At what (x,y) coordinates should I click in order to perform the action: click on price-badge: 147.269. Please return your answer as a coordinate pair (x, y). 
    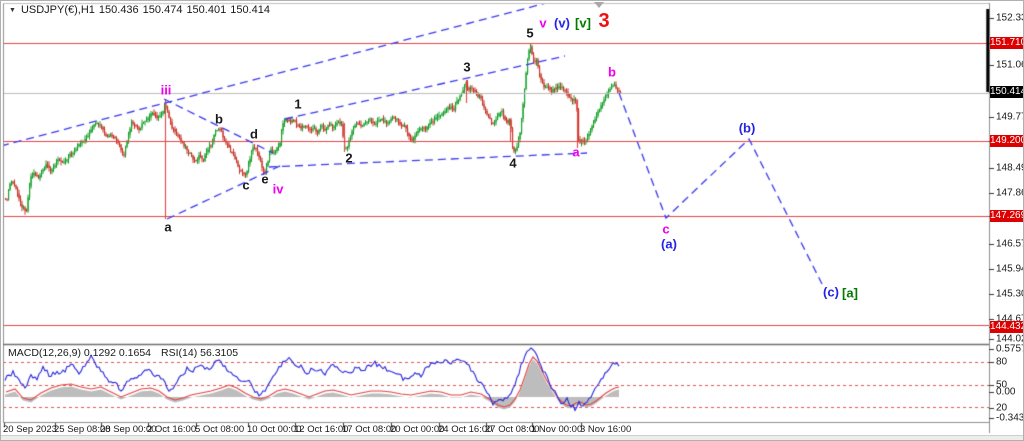
    Looking at the image, I should click on (1007, 216).